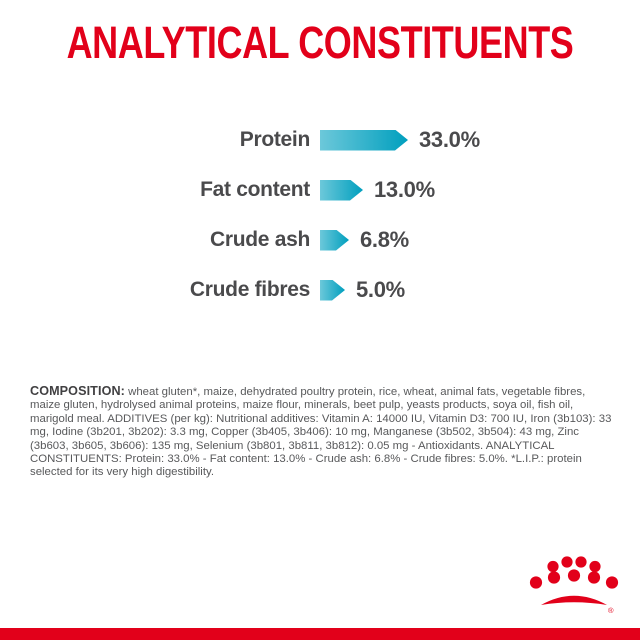 The image size is (640, 640). I want to click on chart-row: Crude fibres 5.0%, so click(320, 290).